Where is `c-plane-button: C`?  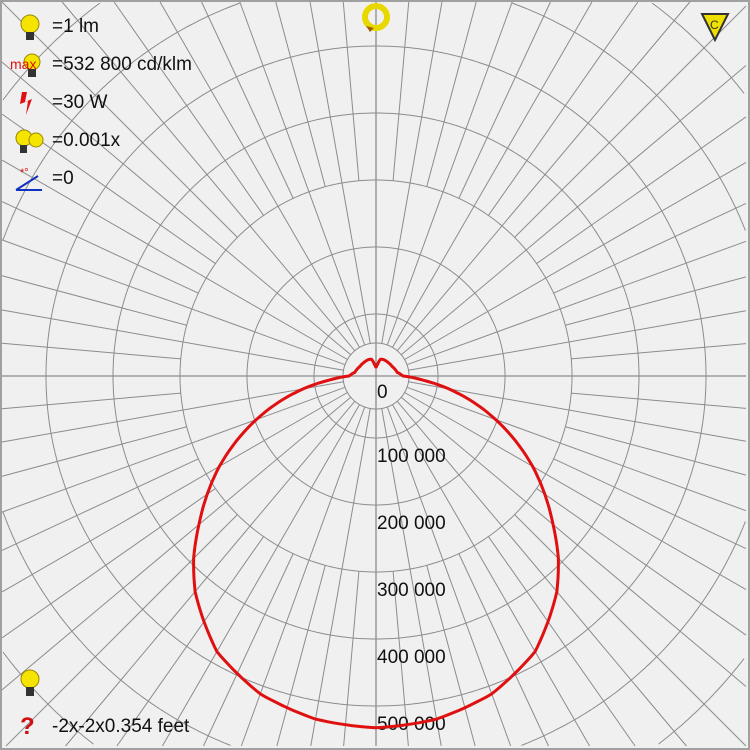
c-plane-button: C is located at coordinates (715, 27).